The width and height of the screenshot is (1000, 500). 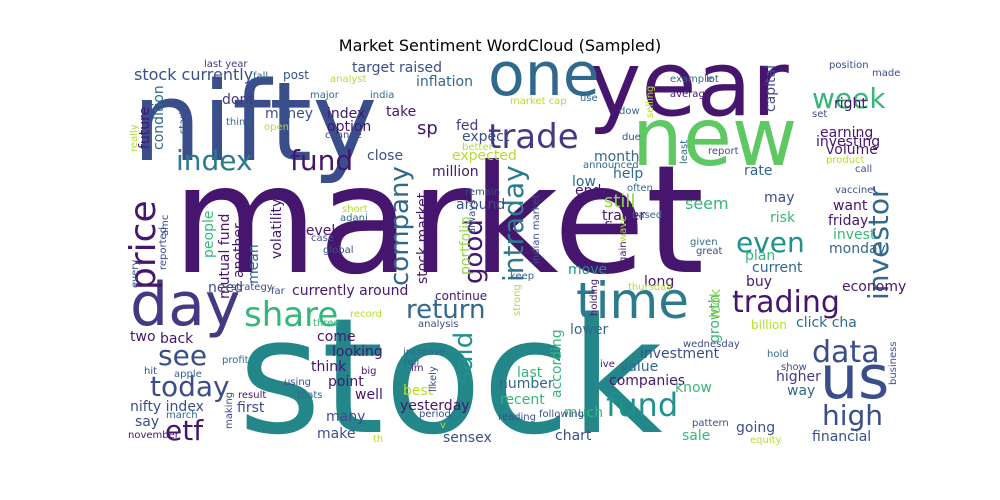 What do you see at coordinates (366, 314) in the screenshot?
I see `word-record: record` at bounding box center [366, 314].